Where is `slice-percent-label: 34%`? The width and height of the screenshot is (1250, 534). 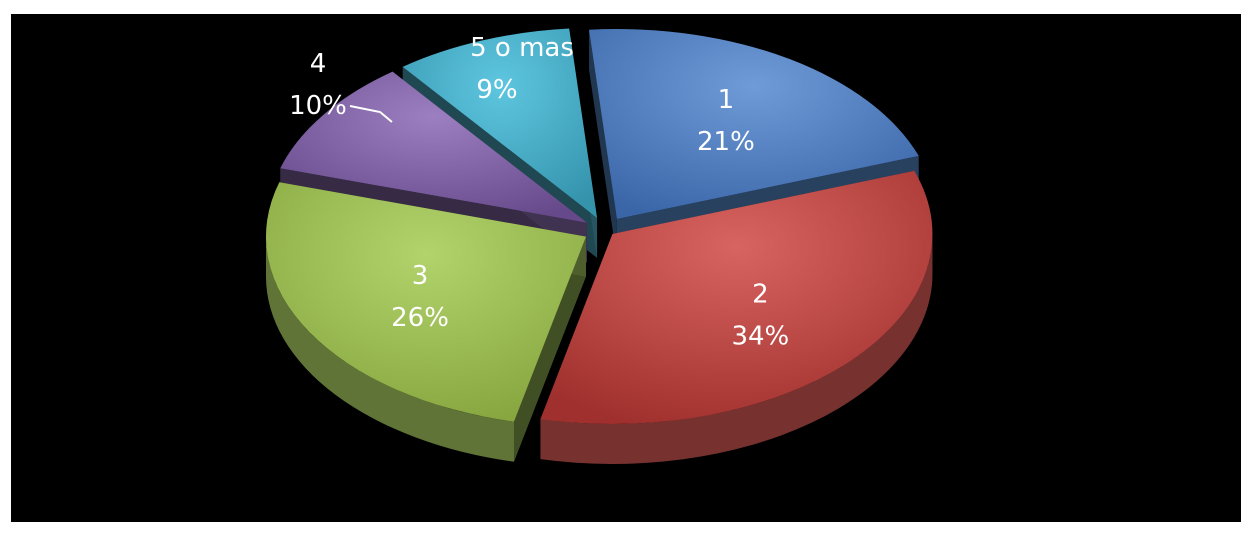 slice-percent-label: 34% is located at coordinates (760, 336).